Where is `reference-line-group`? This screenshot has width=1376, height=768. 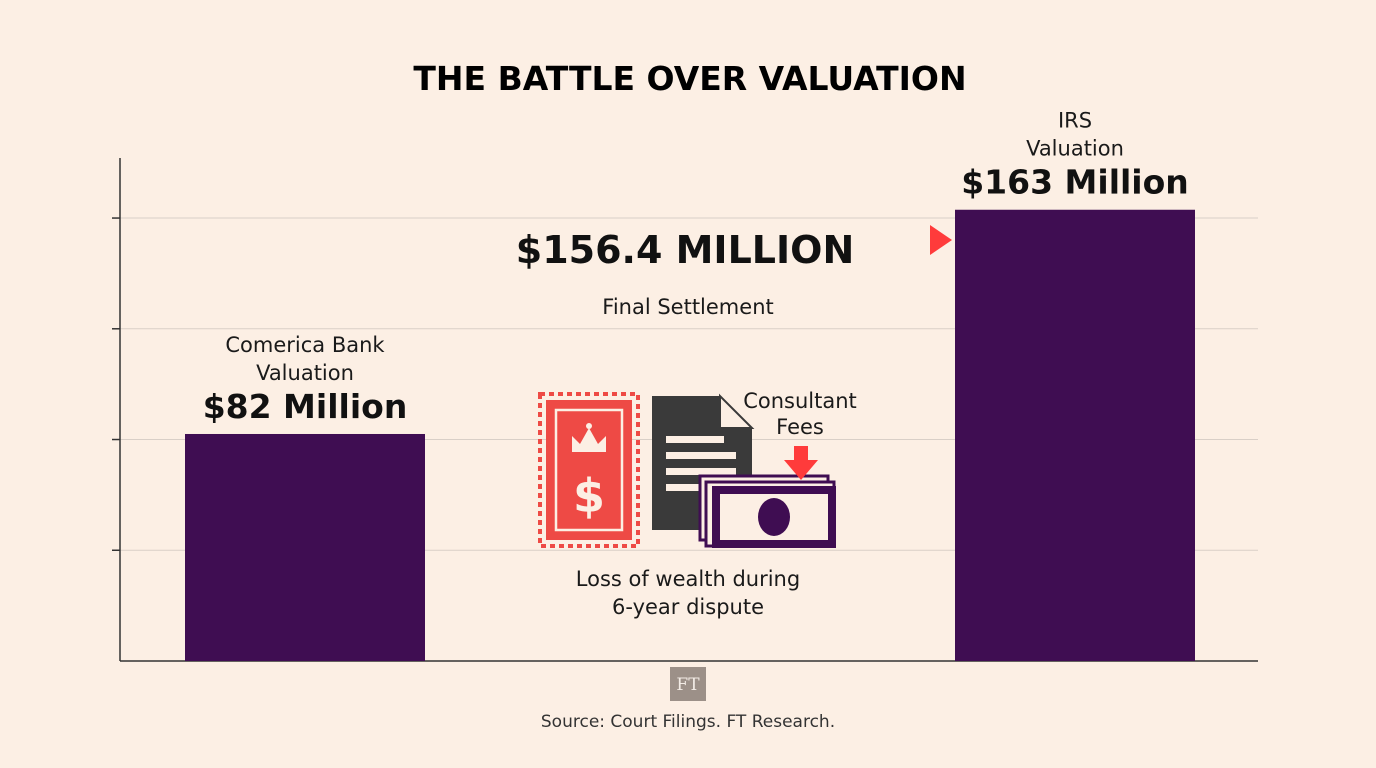 reference-line-group is located at coordinates (689, 240).